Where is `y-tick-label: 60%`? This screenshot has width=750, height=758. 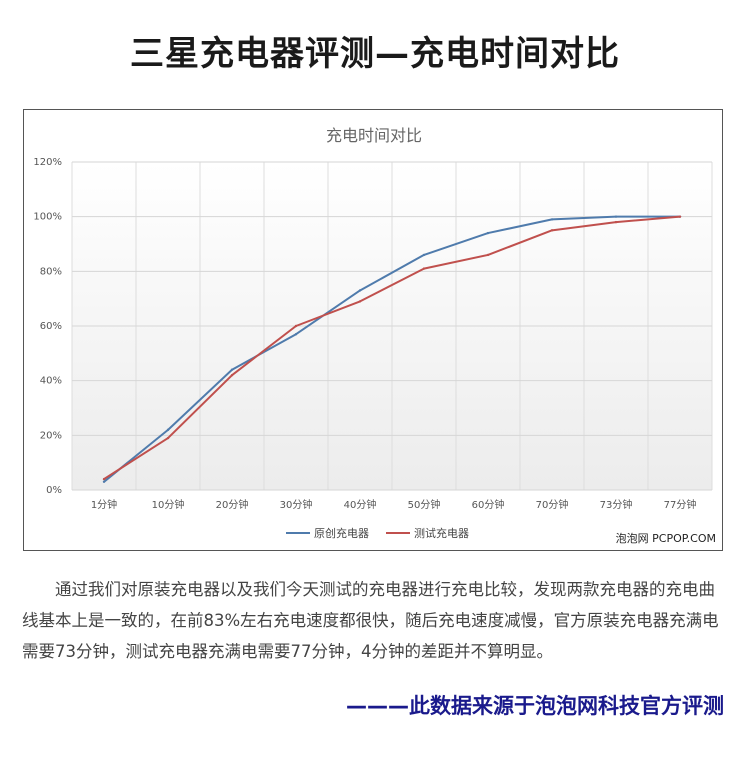 y-tick-label: 60% is located at coordinates (51, 326).